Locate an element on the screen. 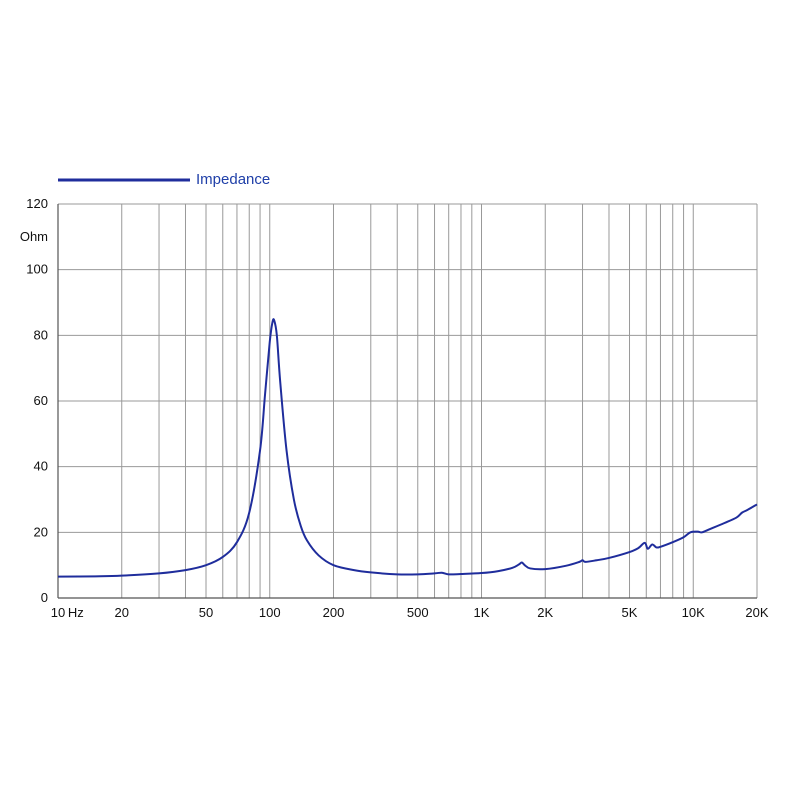  y-tick-label: 60 is located at coordinates (41, 400).